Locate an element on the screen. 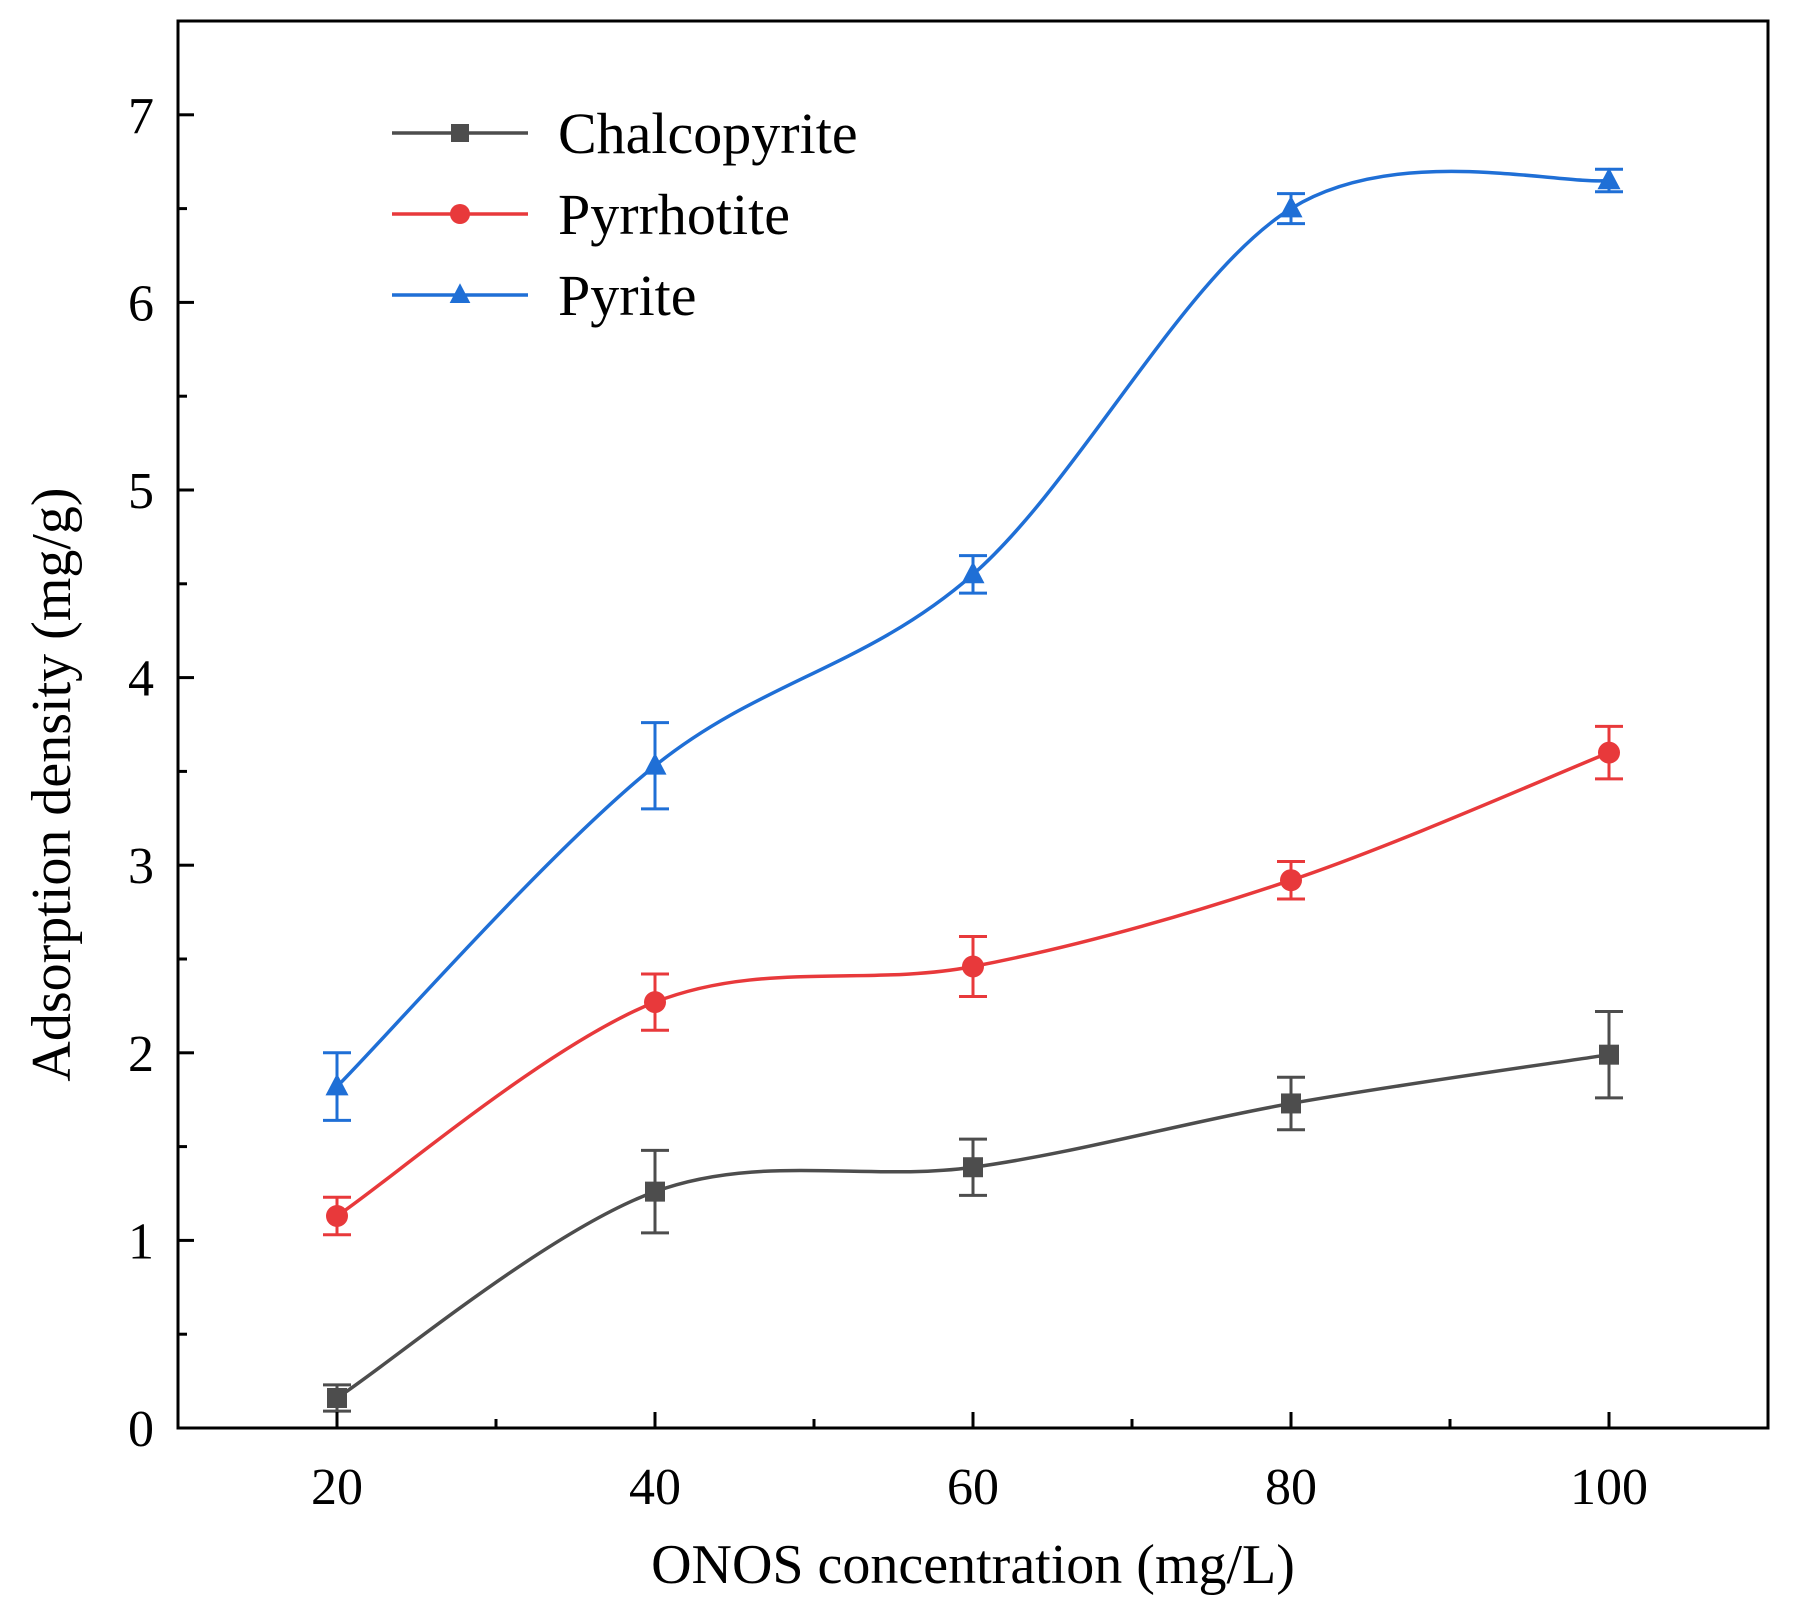 Image resolution: width=1799 pixels, height=1608 pixels. x-axis-title: ONOS concentration (mg/L) is located at coordinates (973, 1565).